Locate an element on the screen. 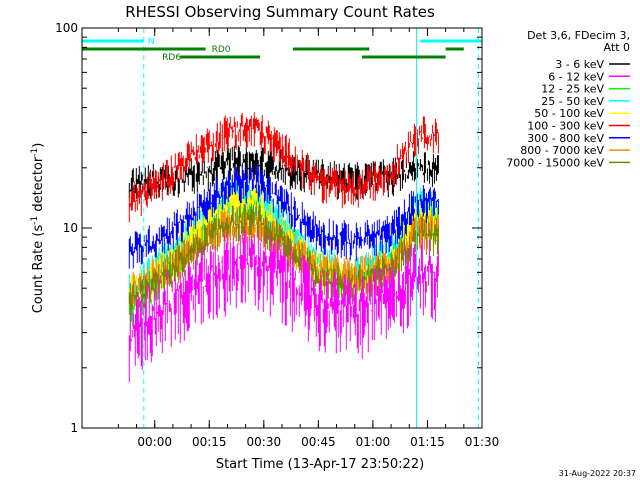 The width and height of the screenshot is (640, 484). y-axis-label-part1: Count Rate (s is located at coordinates (38, 269).